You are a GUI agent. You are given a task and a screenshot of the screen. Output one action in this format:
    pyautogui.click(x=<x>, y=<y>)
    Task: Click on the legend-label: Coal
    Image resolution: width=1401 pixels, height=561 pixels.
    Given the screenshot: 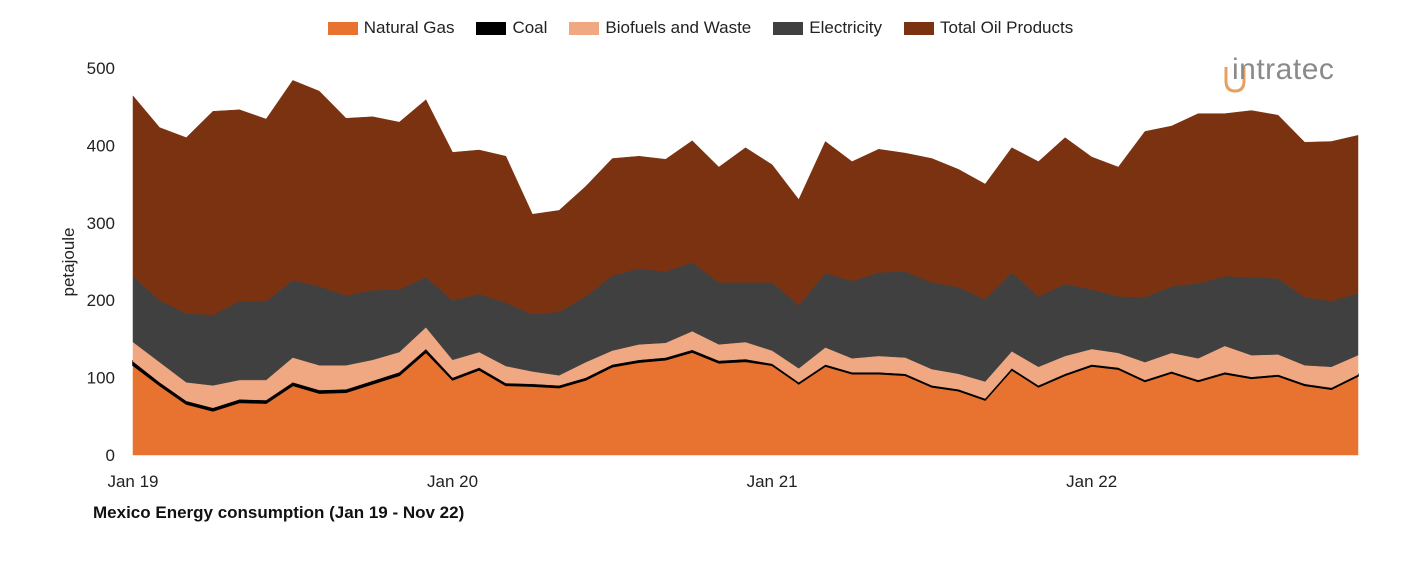 What is the action you would take?
    pyautogui.click(x=530, y=27)
    